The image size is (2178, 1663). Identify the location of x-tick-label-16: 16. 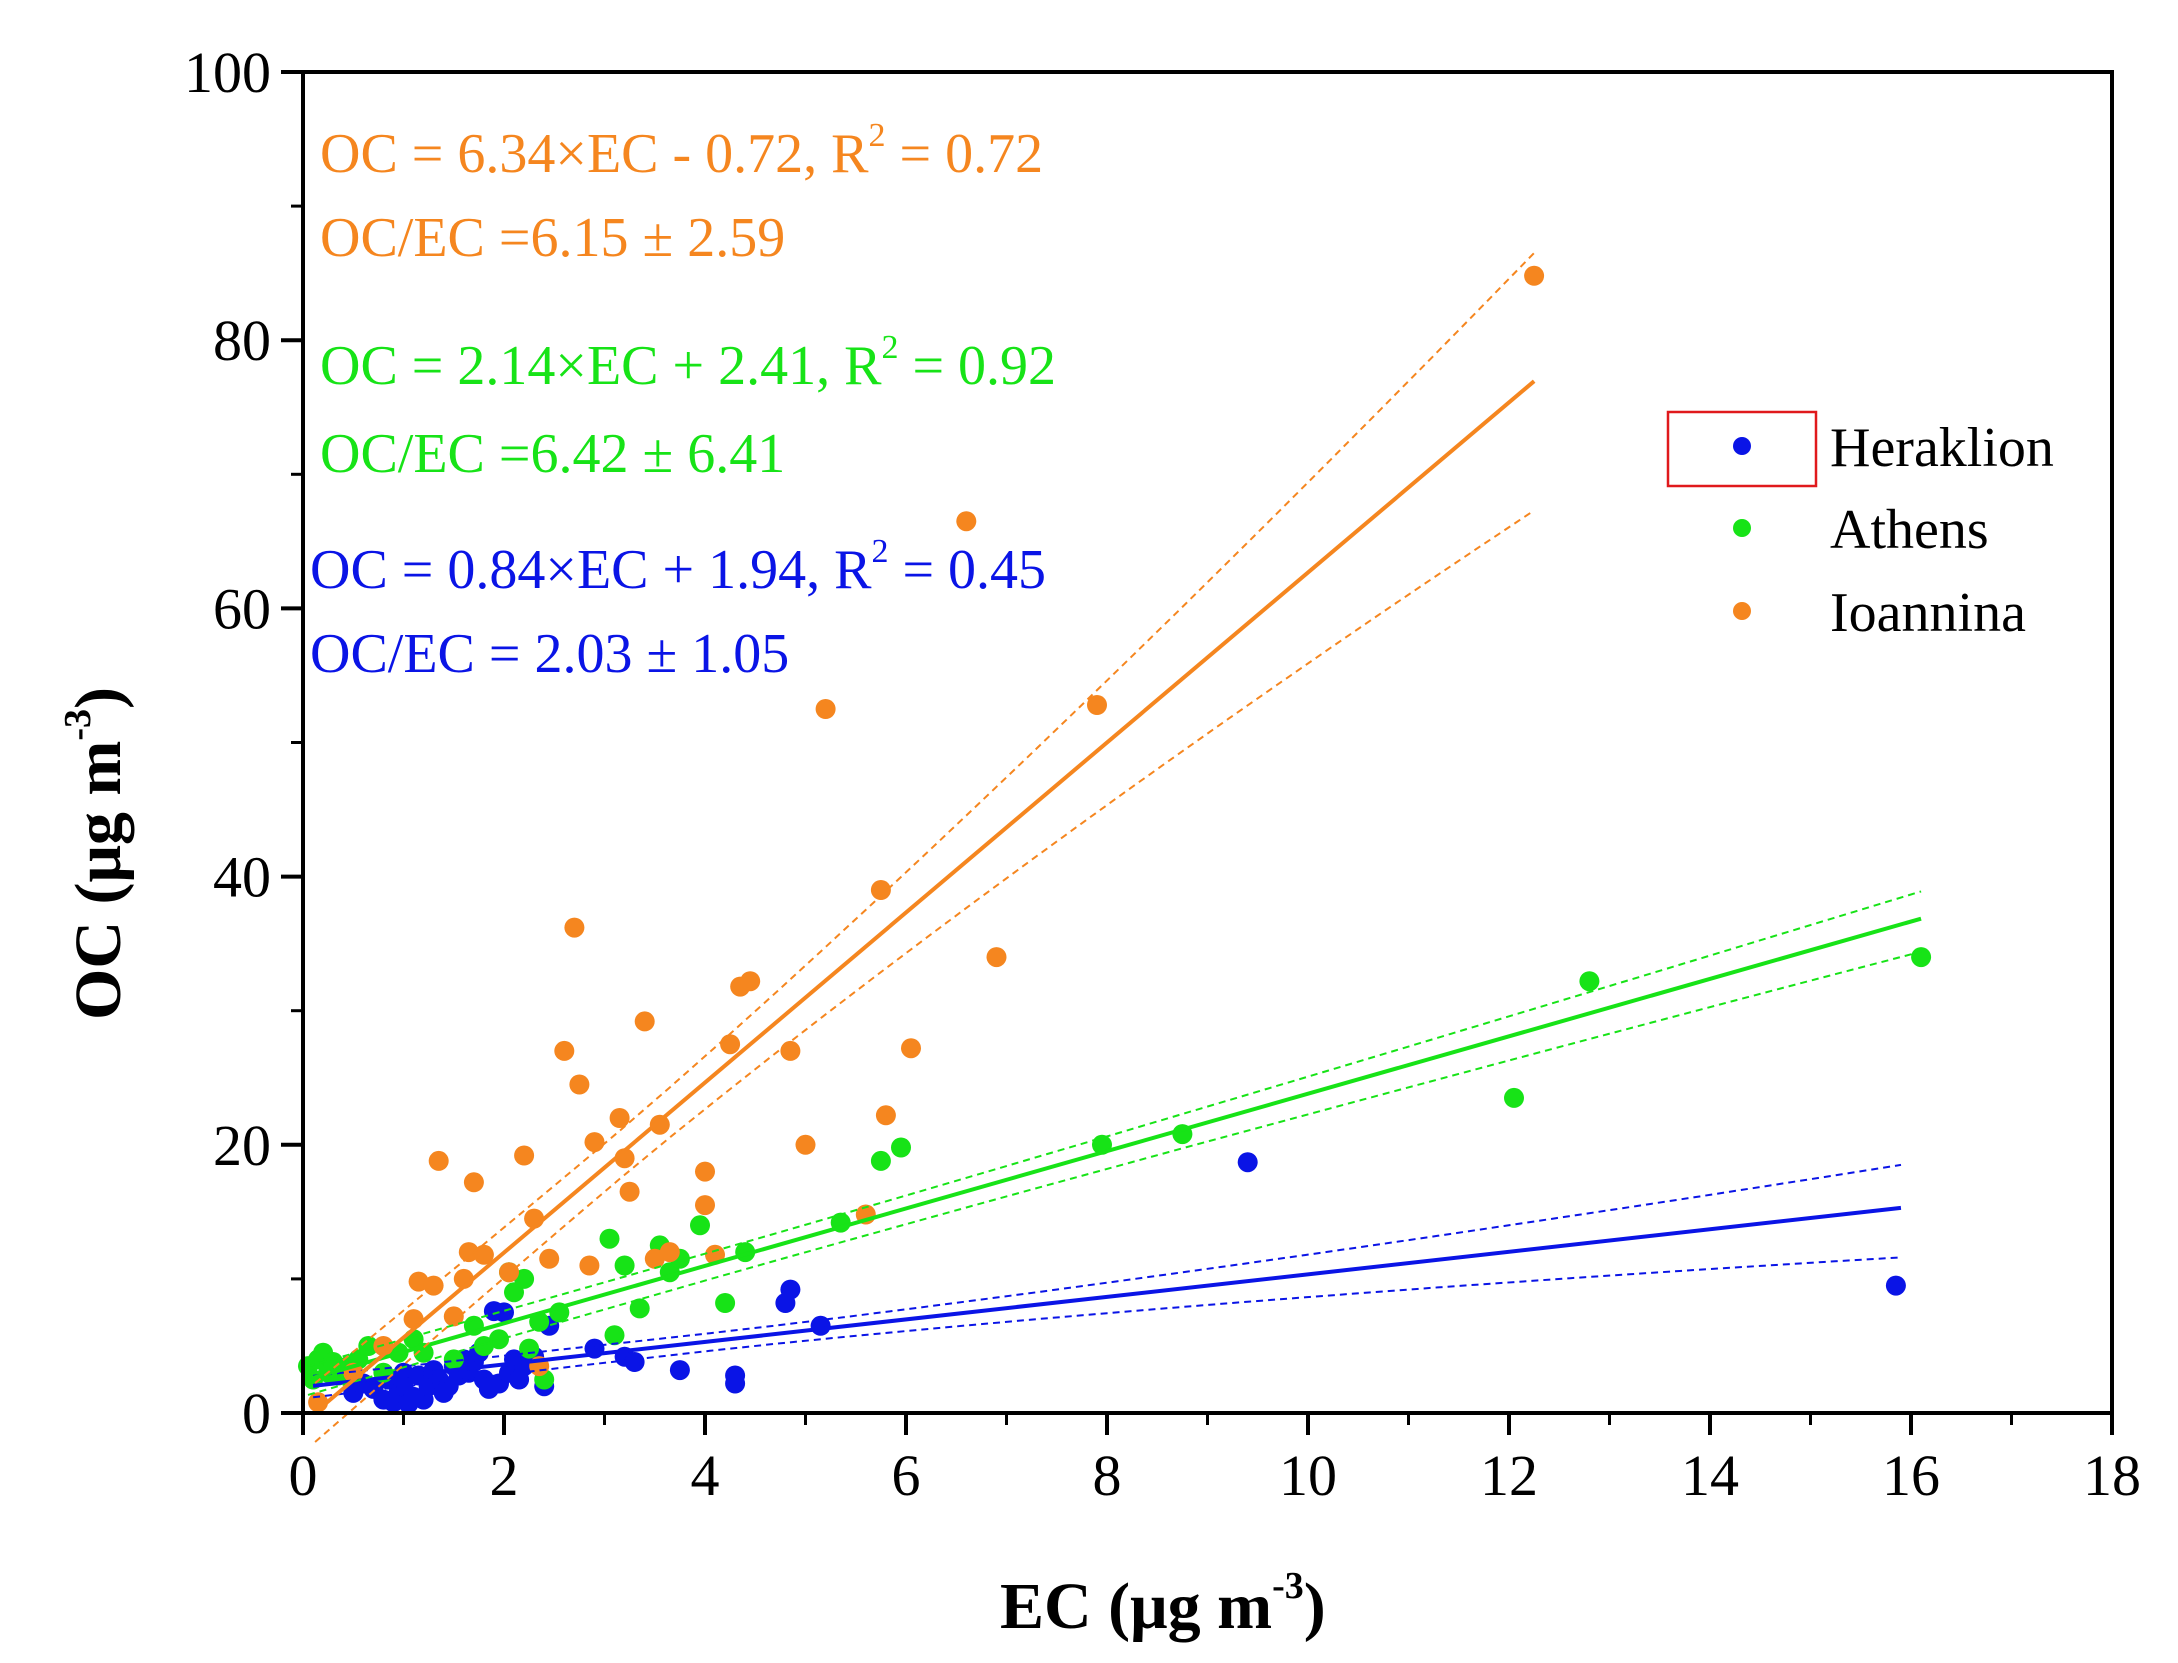
(1911, 1475).